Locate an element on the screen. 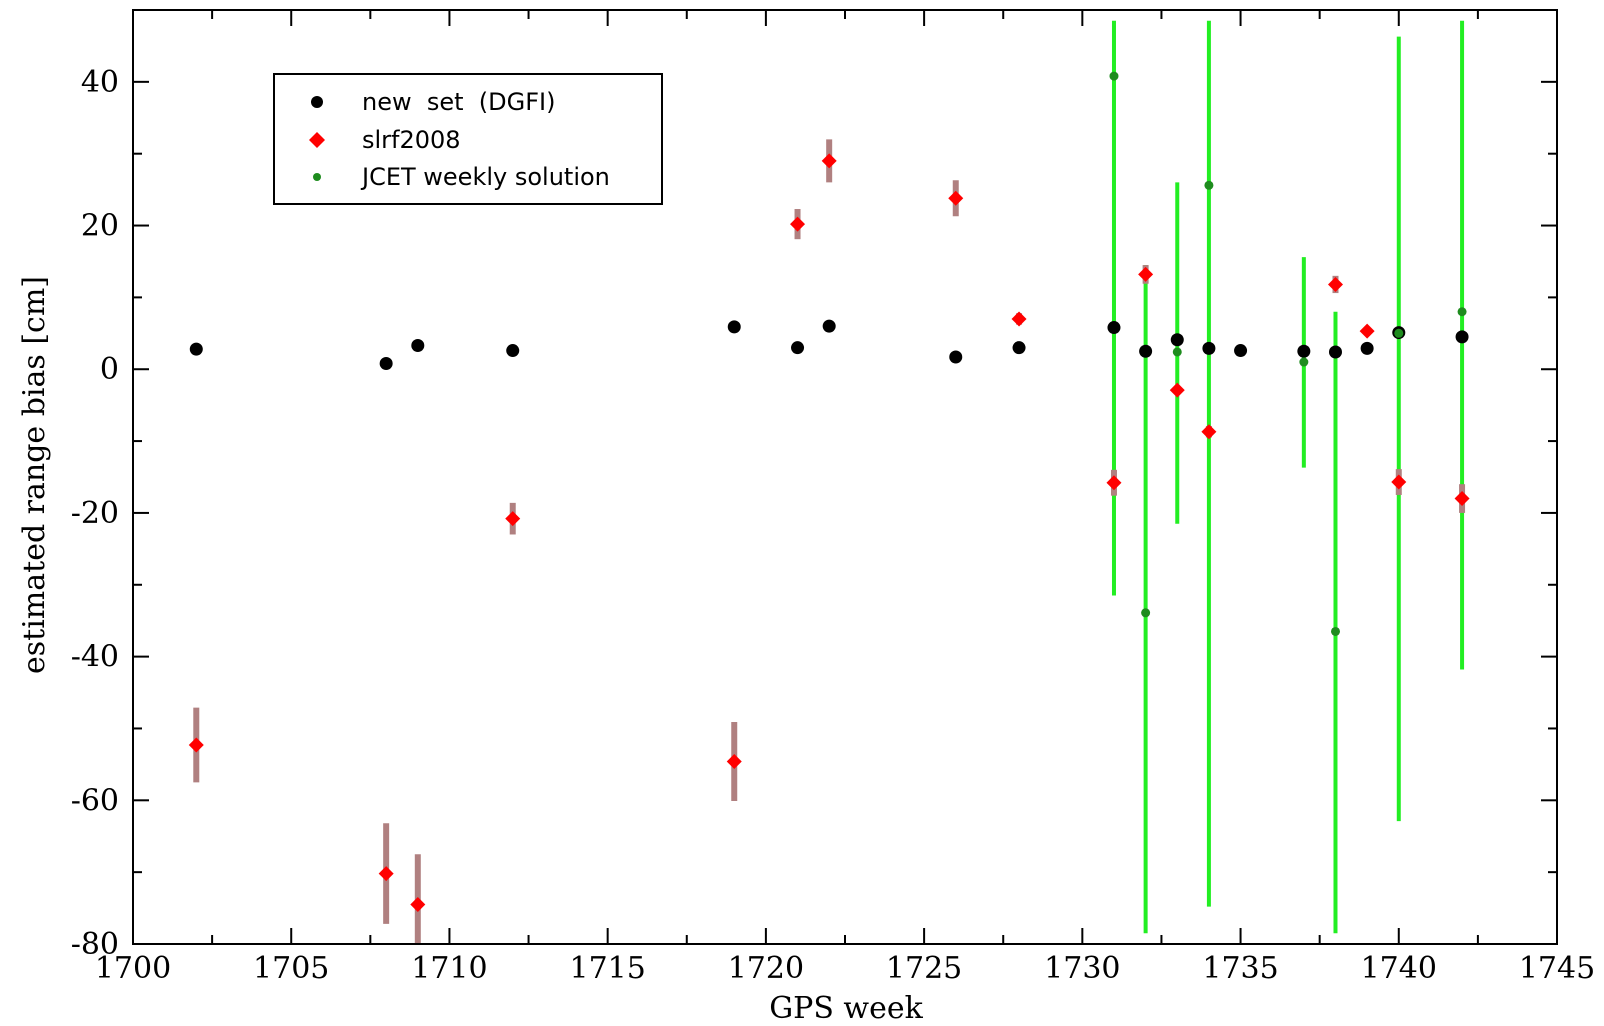 The image size is (1604, 1026). legend-label-jcet: JCET weekly solution is located at coordinates (485, 177).